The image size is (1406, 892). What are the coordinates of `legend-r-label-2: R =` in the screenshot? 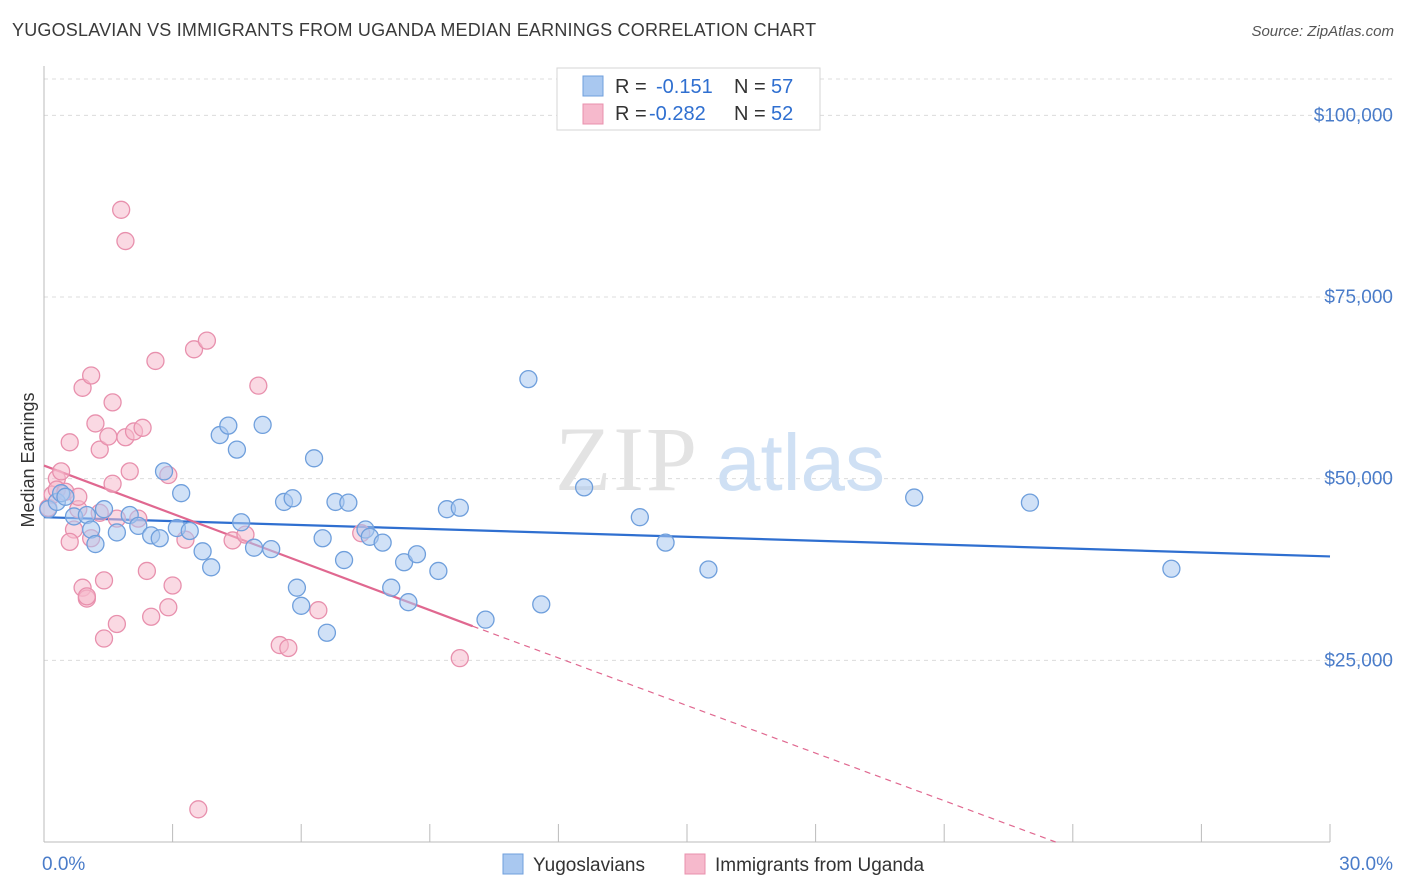 It's located at (631, 114).